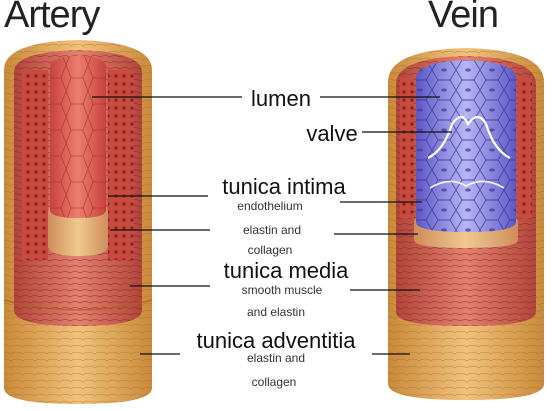 This screenshot has width=552, height=411. What do you see at coordinates (121, 165) in the screenshot?
I see `artery-media-cut-right` at bounding box center [121, 165].